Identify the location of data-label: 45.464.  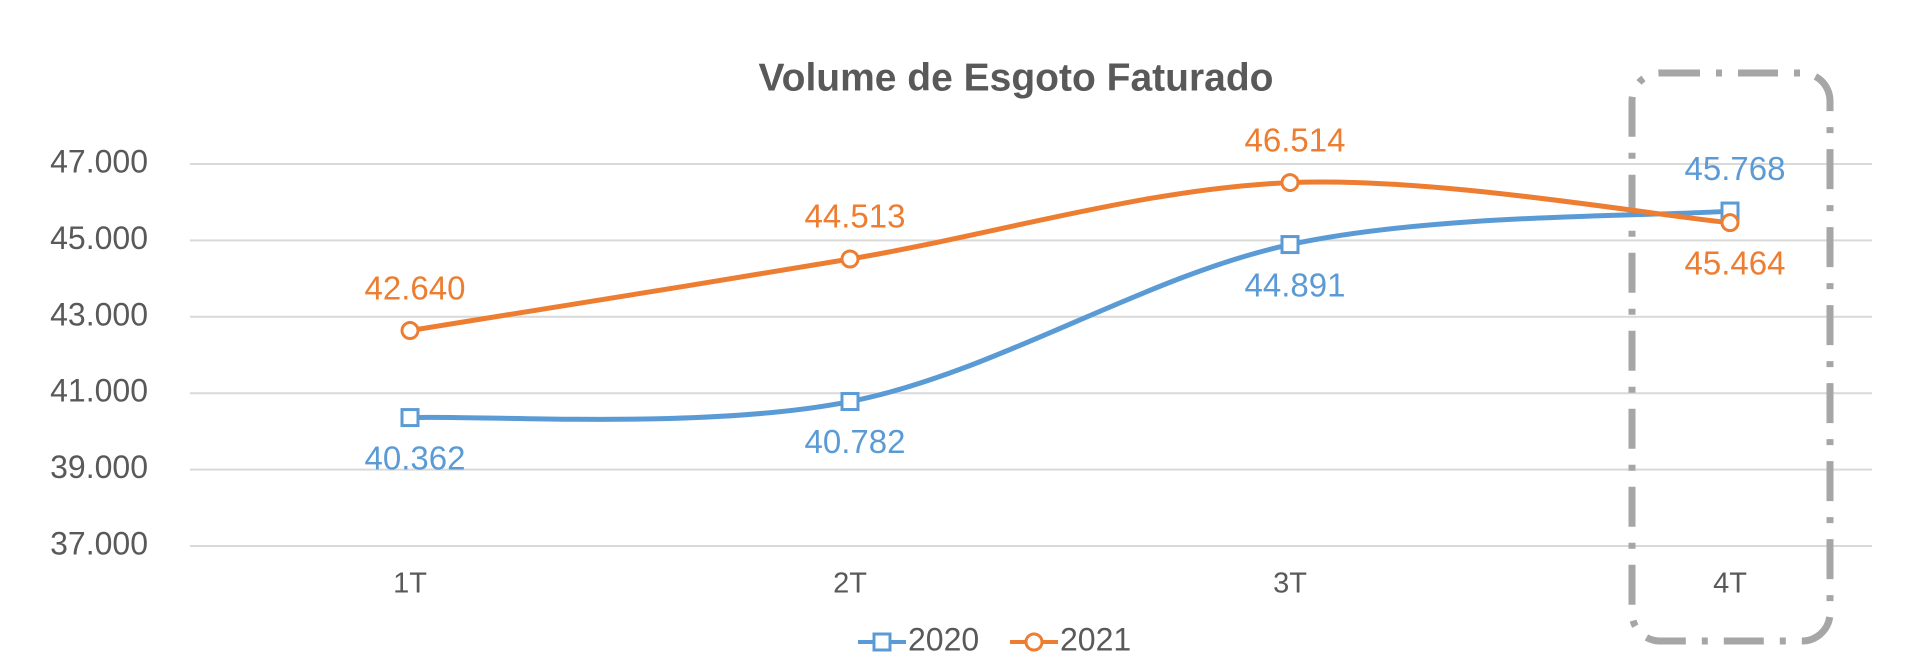
(1735, 262).